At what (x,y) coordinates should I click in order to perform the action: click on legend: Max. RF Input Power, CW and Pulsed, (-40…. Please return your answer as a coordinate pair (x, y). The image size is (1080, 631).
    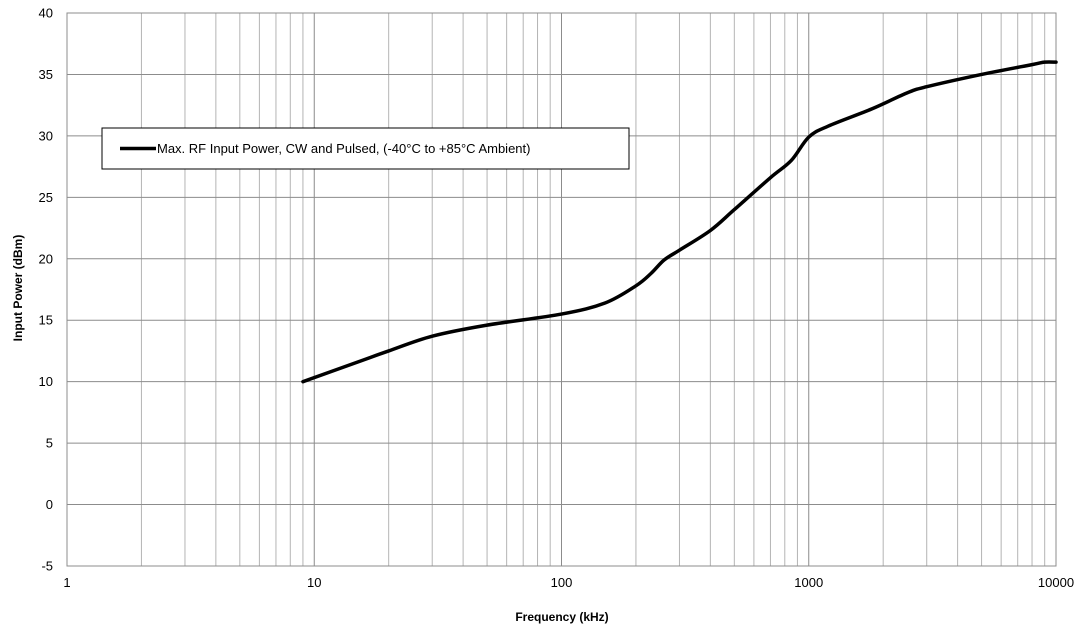
    Looking at the image, I should click on (365, 148).